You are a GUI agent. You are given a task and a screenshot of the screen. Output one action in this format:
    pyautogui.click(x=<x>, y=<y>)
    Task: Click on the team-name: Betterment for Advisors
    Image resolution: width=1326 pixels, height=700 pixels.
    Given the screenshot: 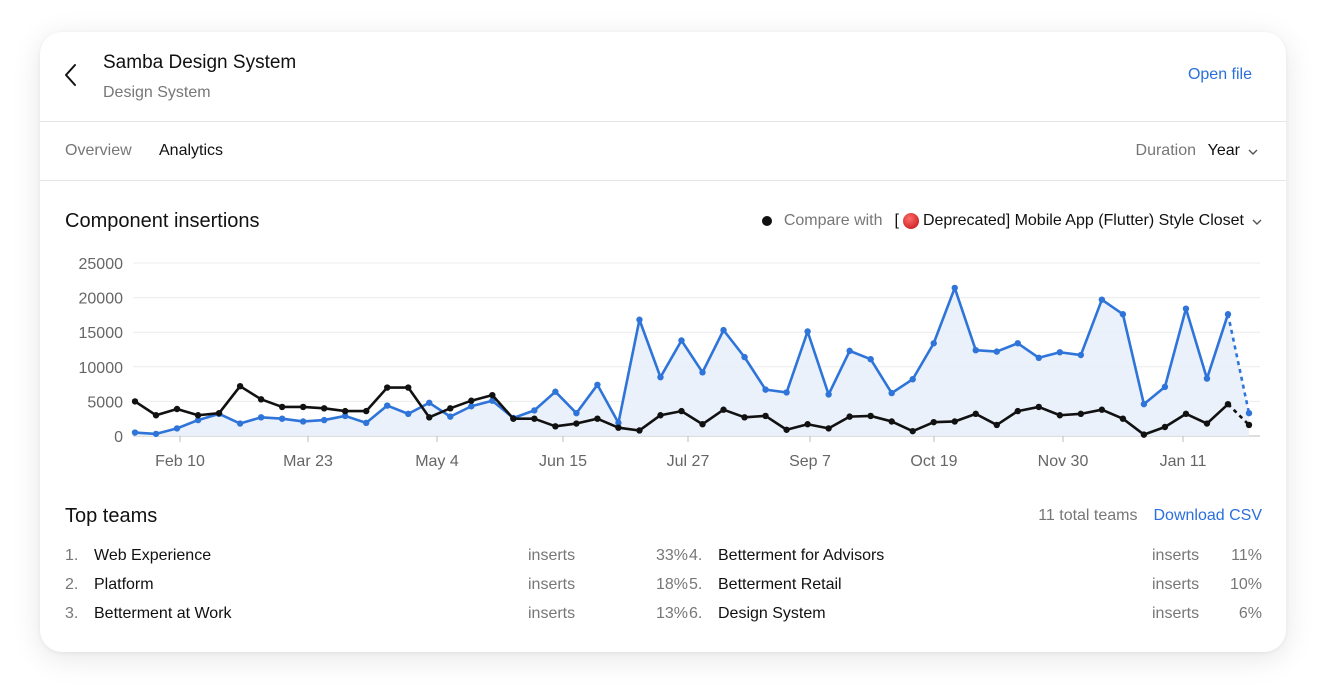 What is the action you would take?
    pyautogui.click(x=801, y=555)
    